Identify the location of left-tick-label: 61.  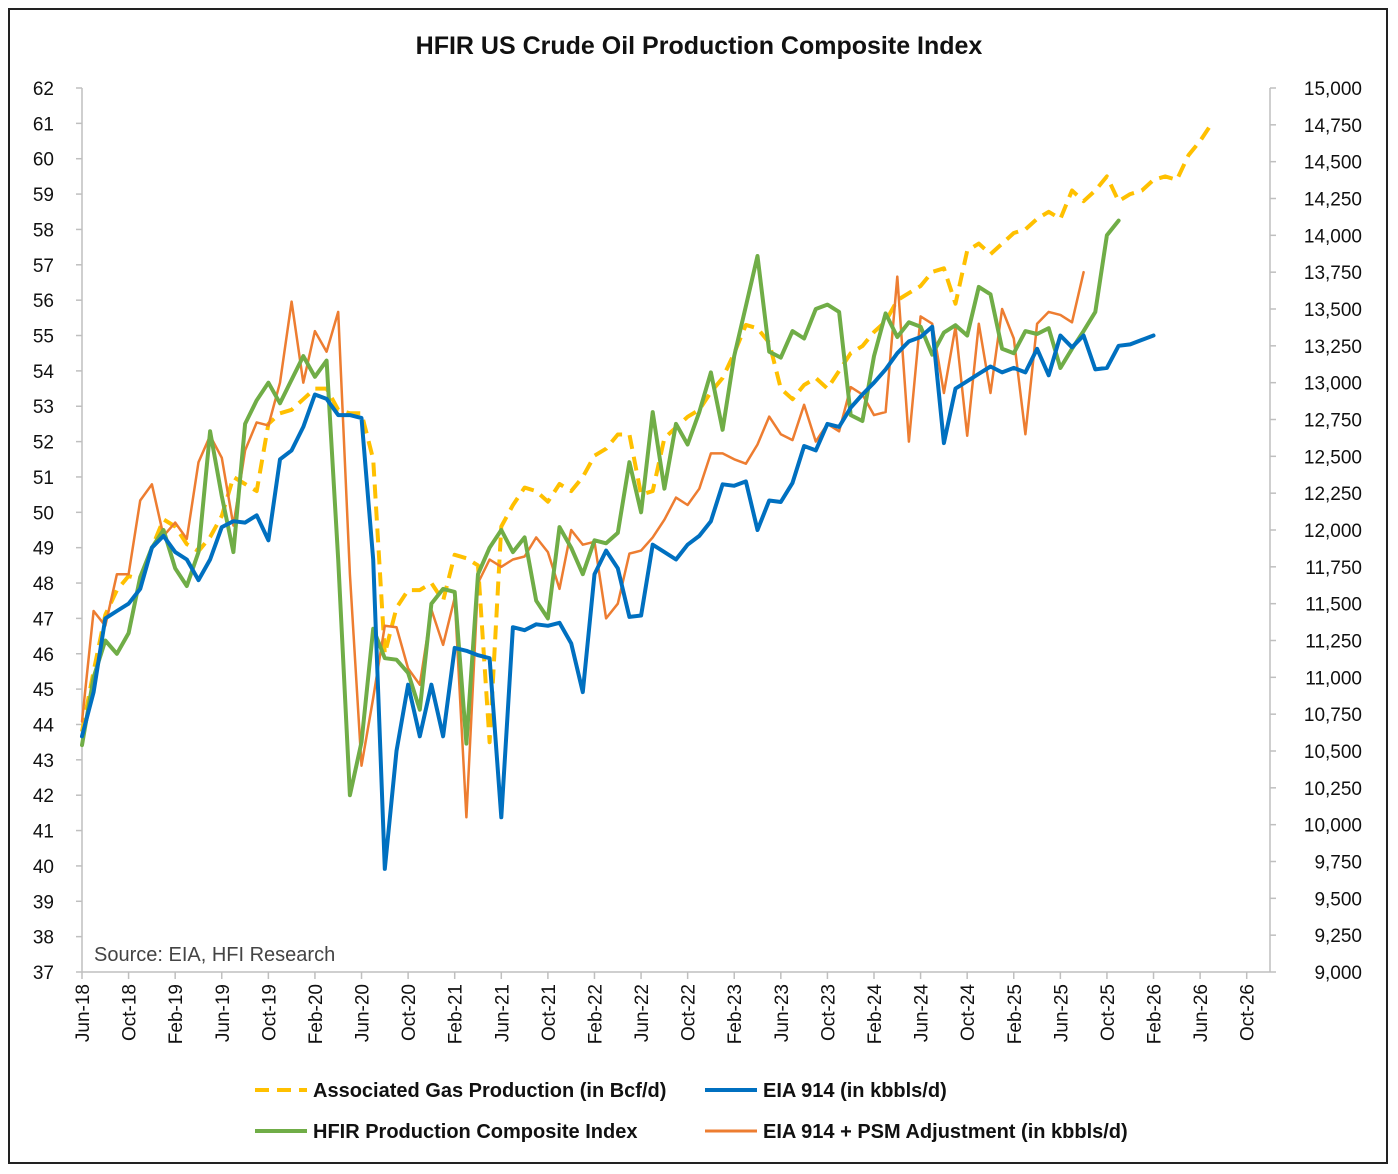
(43, 124).